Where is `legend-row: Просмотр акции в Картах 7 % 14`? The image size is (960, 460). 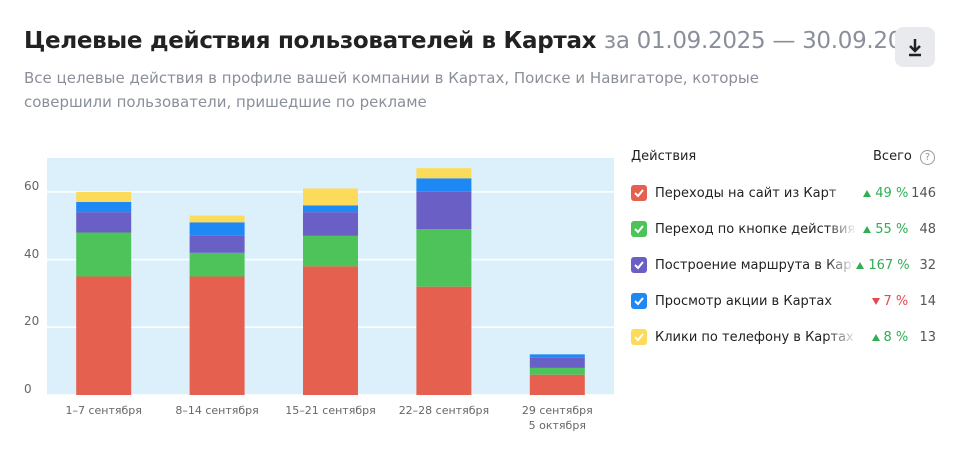
legend-row: Просмотр акции в Картах 7 % 14 is located at coordinates (783, 301).